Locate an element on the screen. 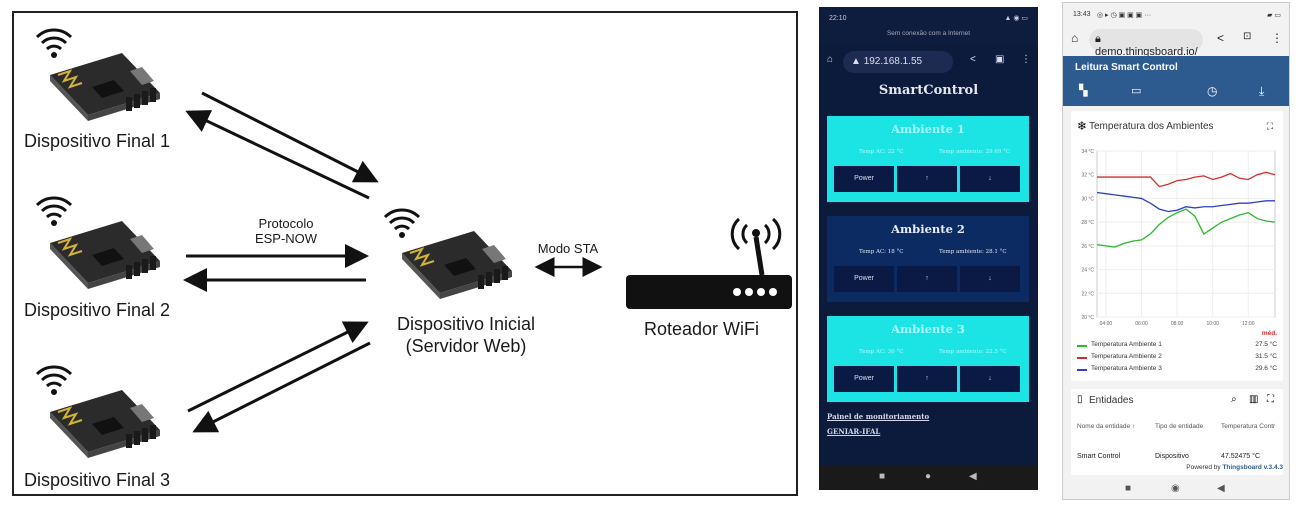  dashboard-icon: ▚ is located at coordinates (1083, 91).